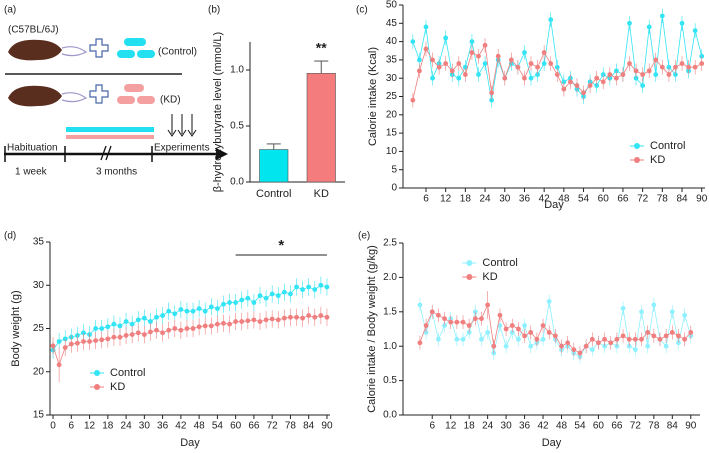  What do you see at coordinates (97, 373) in the screenshot?
I see `legend-marker` at bounding box center [97, 373].